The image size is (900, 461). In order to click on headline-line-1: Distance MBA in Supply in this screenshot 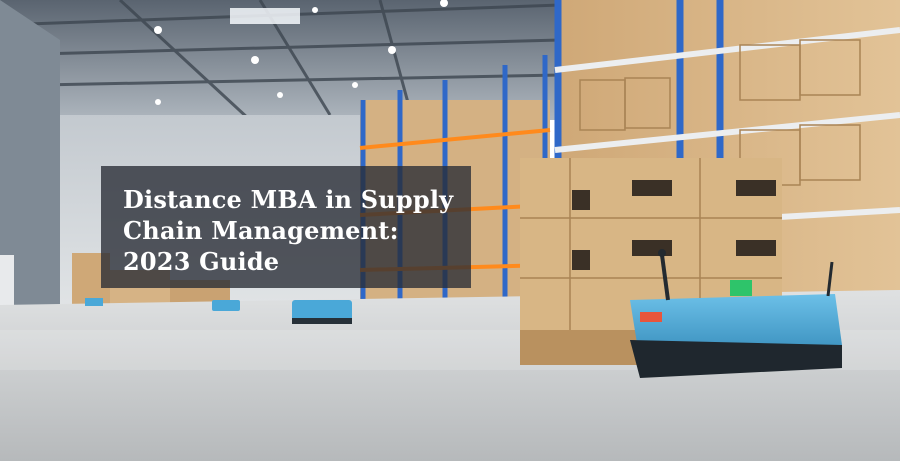, I will do `click(288, 199)`.